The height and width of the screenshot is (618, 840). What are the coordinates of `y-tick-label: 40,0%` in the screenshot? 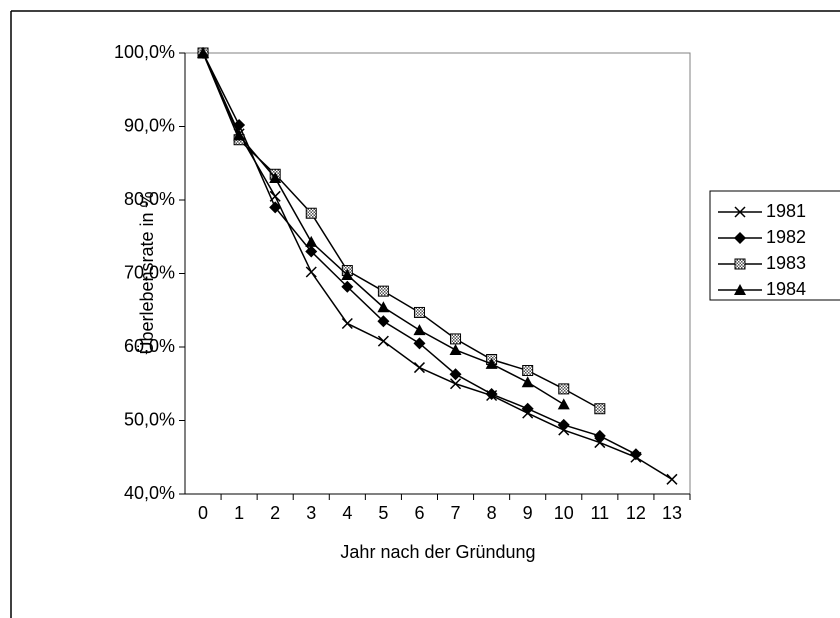 It's located at (149, 493).